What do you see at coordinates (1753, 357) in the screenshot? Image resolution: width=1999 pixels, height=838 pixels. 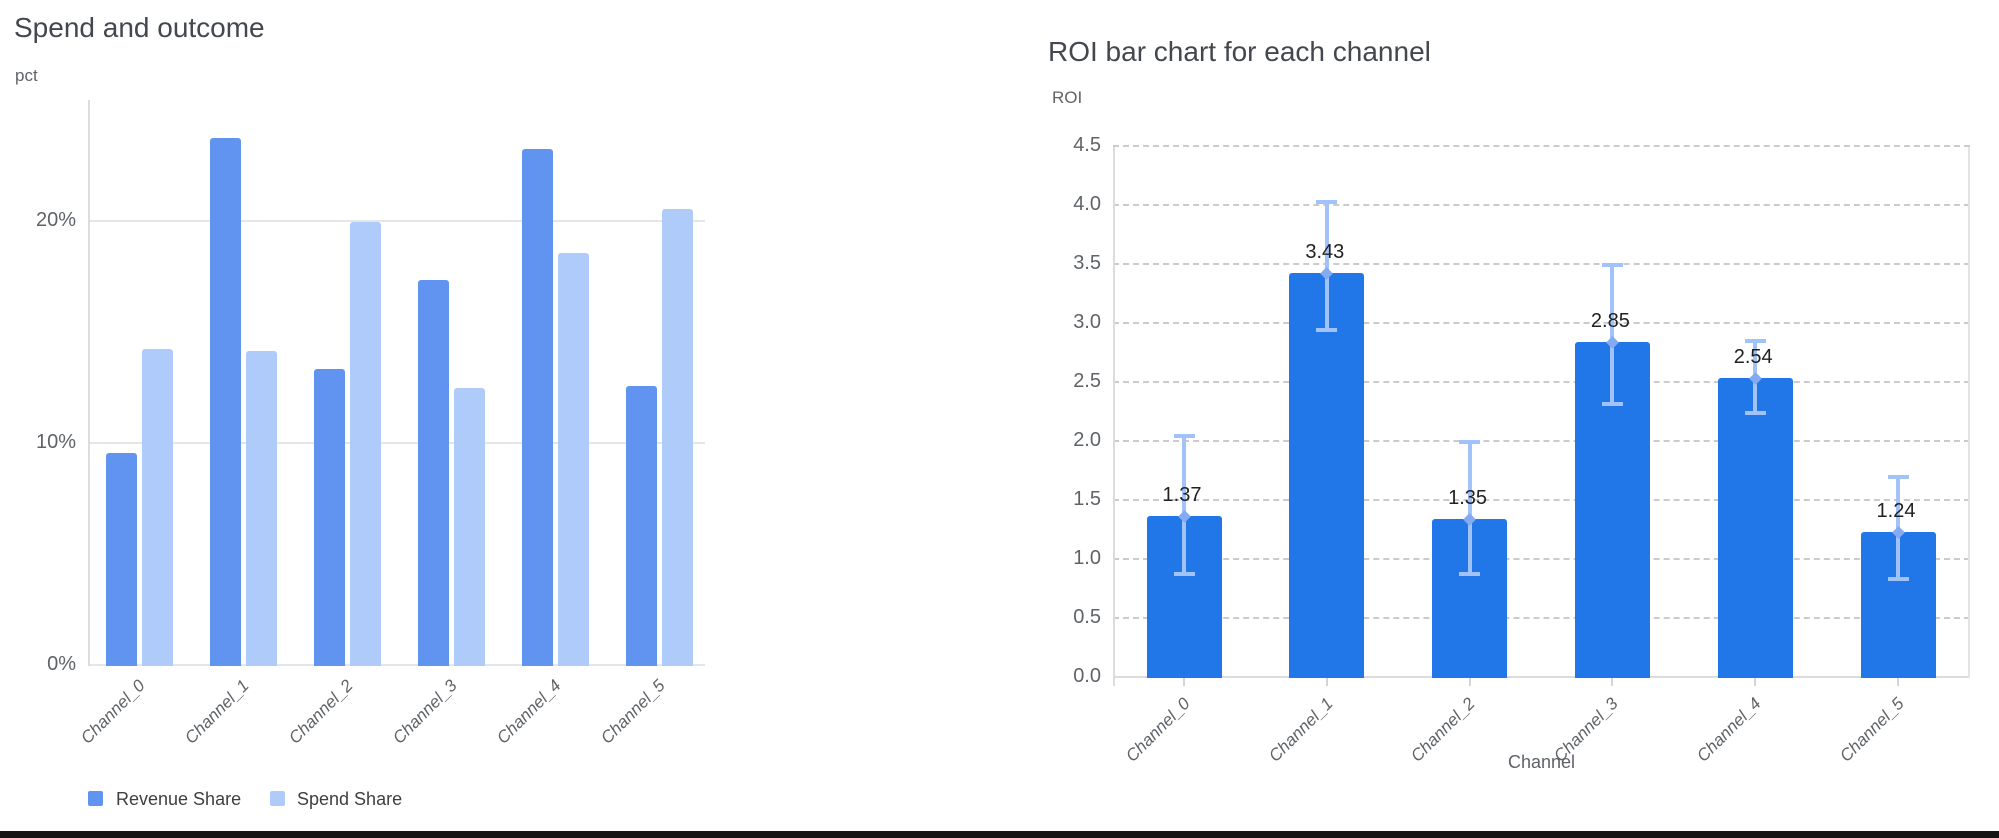 I see `bar-value-label: 2.54` at bounding box center [1753, 357].